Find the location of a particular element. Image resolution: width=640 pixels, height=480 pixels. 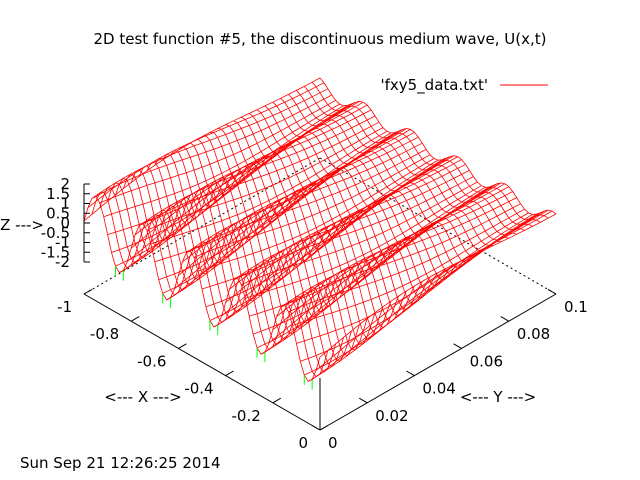

z-tick-label: -2 is located at coordinates (62, 262).